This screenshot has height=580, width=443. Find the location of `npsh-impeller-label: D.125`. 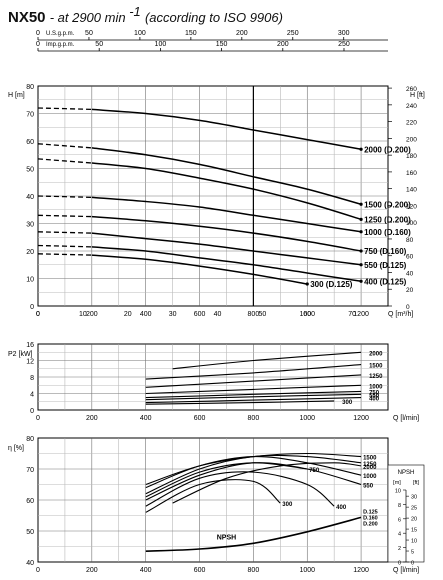

npsh-impeller-label: D.125 is located at coordinates (370, 512).